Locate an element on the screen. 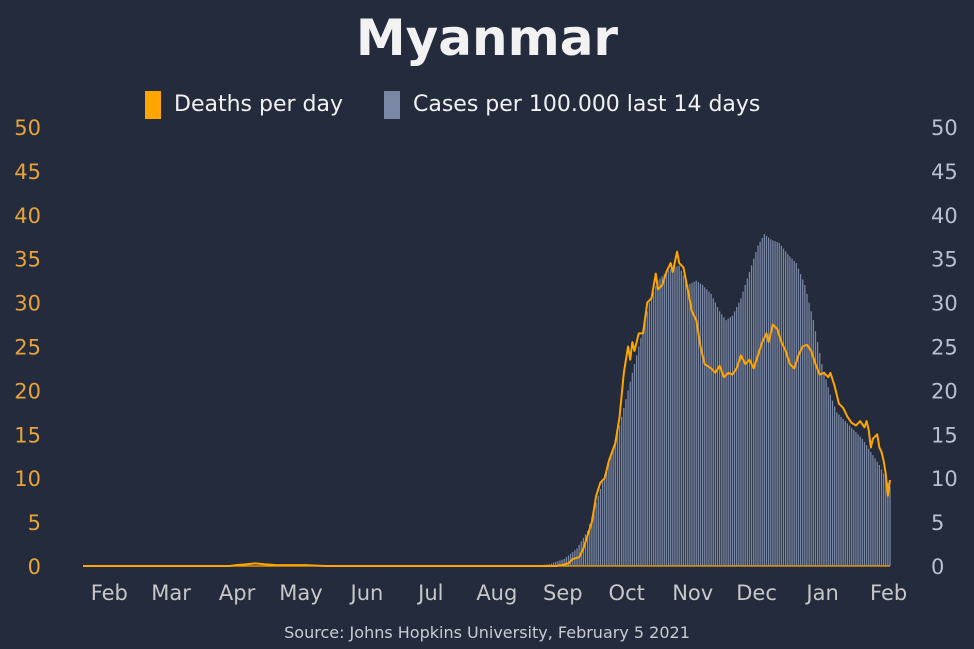  x-axis-tick-mar-1: Mar is located at coordinates (171, 593).